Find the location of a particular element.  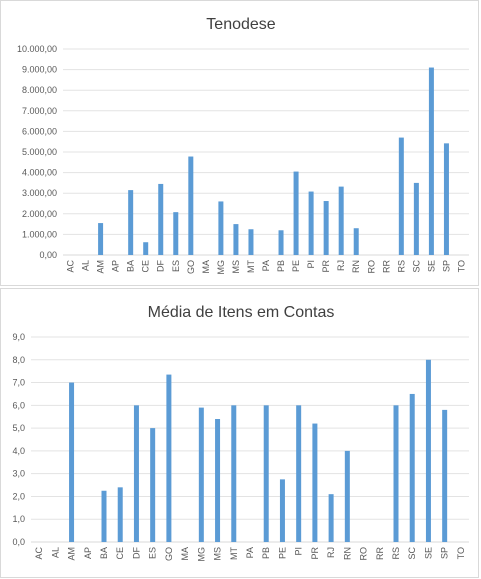

y-tick-label: 3,0 is located at coordinates (18, 474).